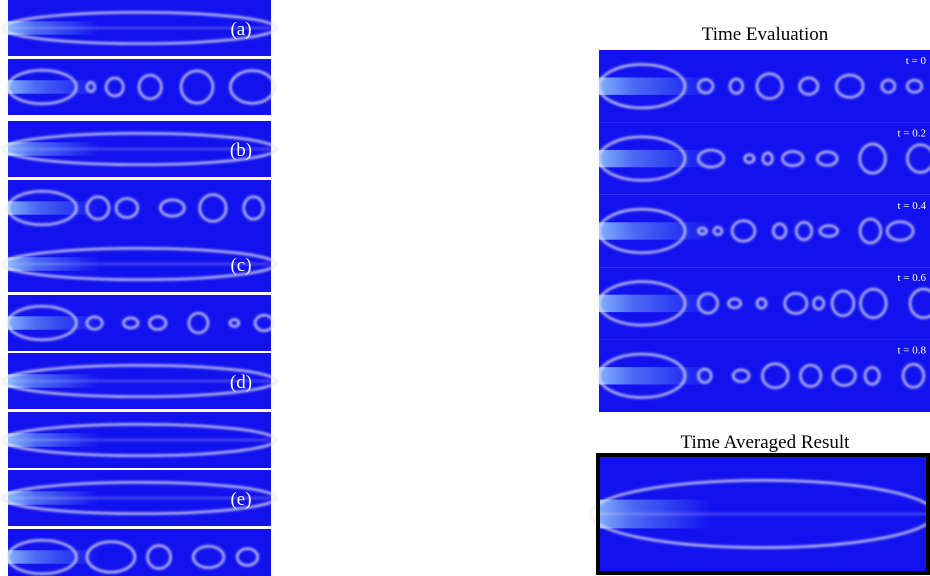 This screenshot has width=930, height=576. I want to click on panel-label: (b), so click(241, 150).